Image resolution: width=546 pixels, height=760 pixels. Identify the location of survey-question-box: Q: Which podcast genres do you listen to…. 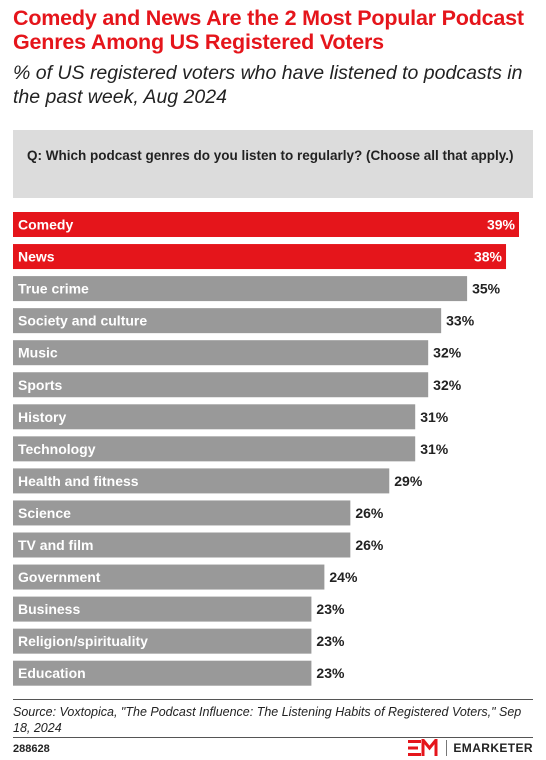
(273, 164).